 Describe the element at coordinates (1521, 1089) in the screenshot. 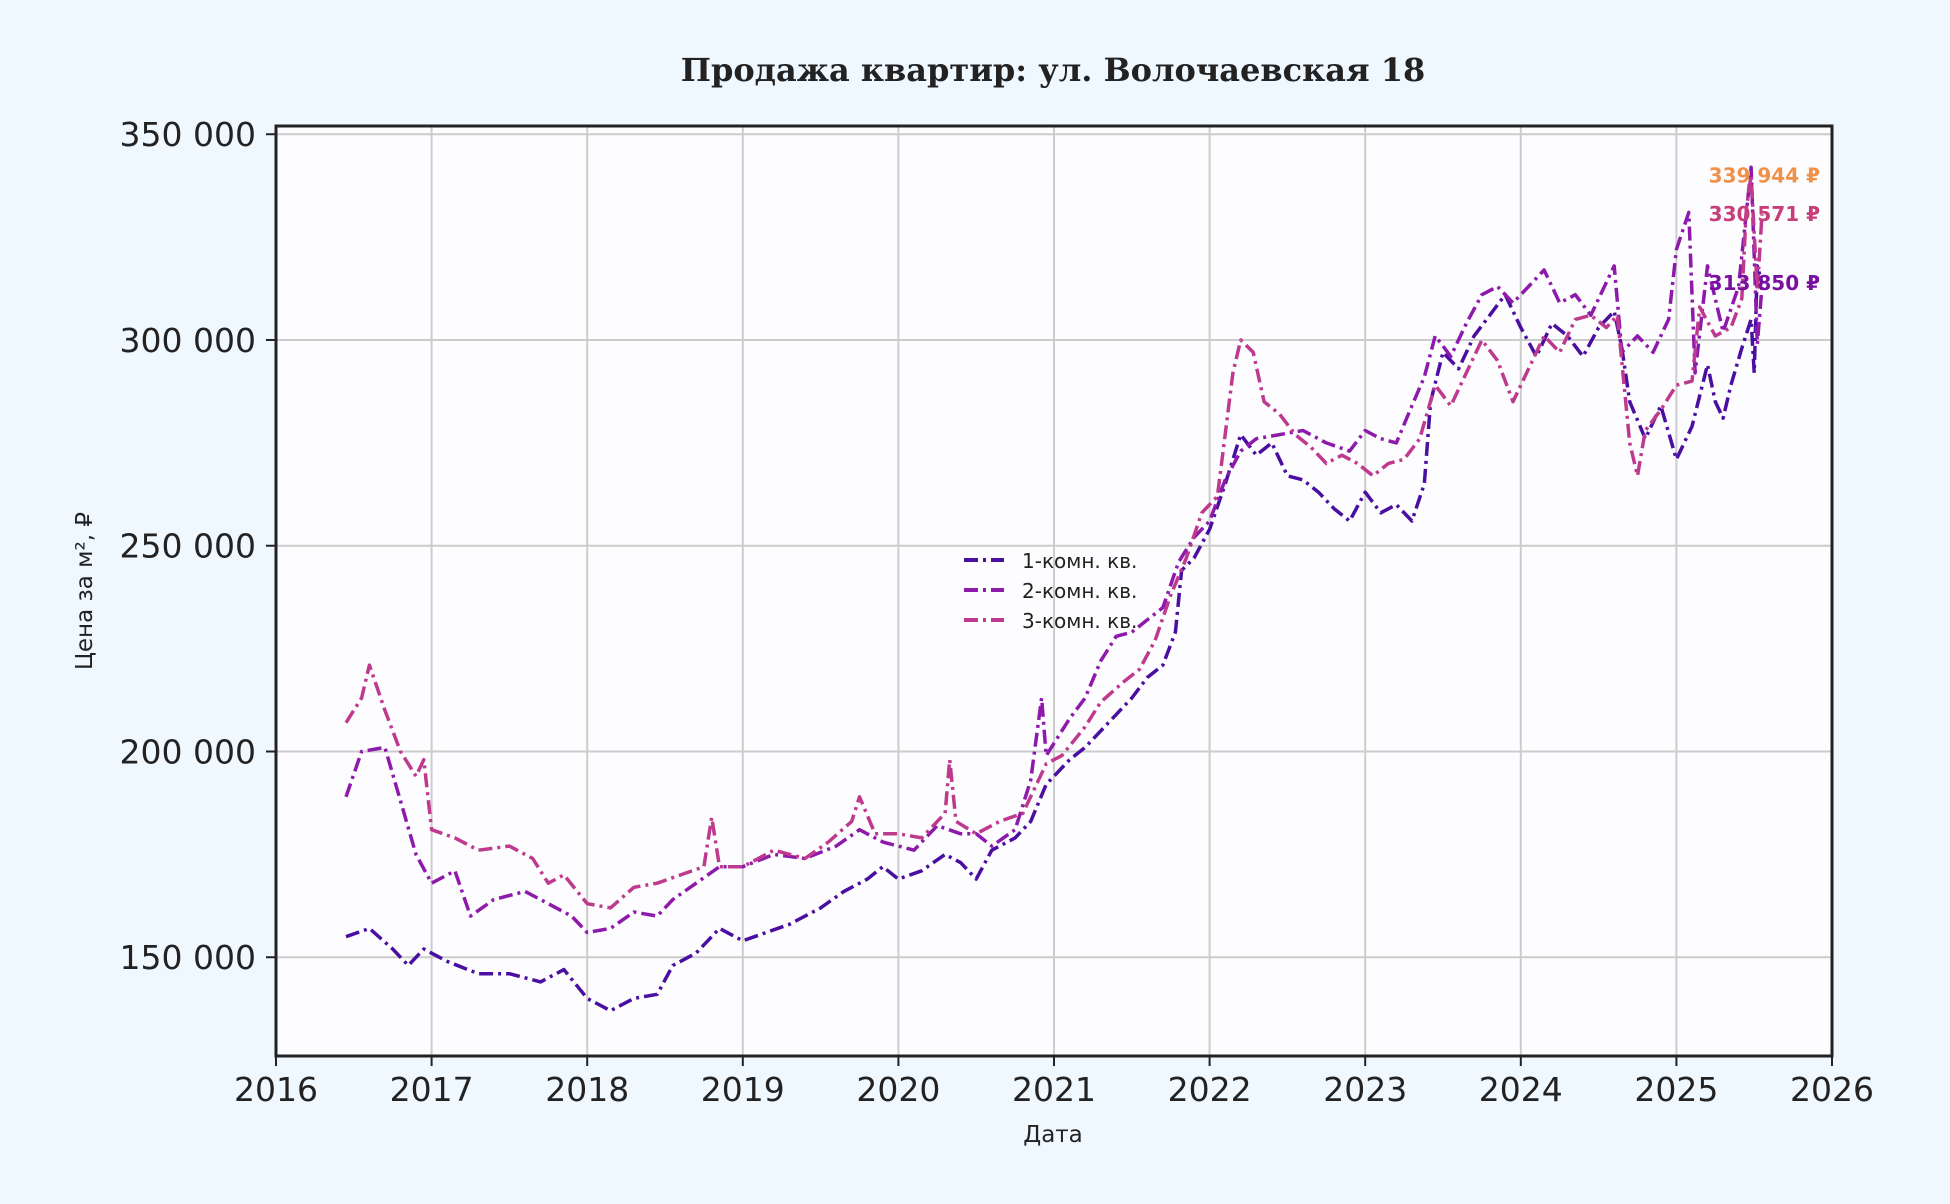

I see `x-tick-label: 2024` at that location.